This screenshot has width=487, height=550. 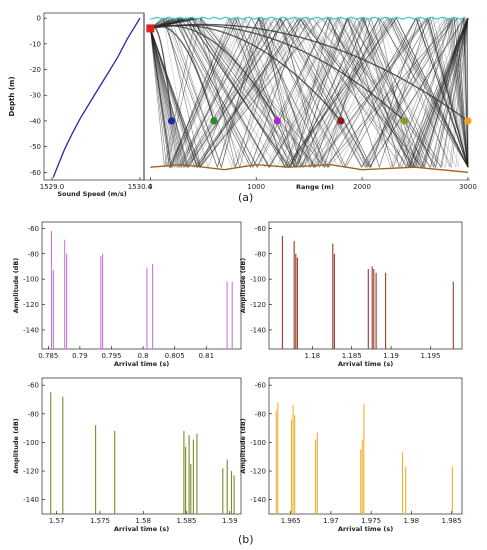 I want to click on arr-purple-ylabel: Amplitude (dB), so click(x=16, y=286).